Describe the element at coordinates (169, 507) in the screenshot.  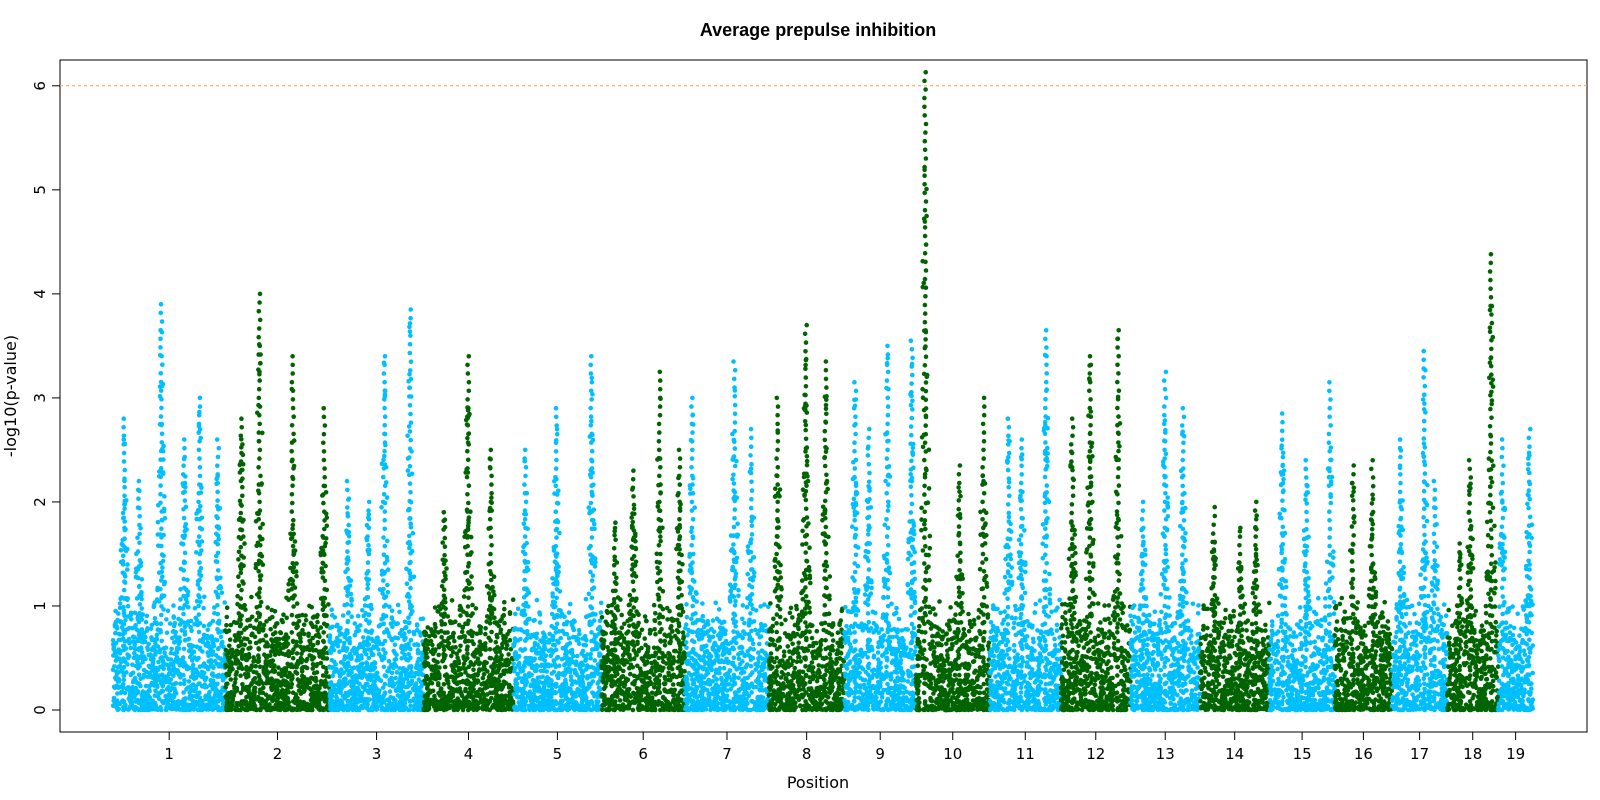
I see `chromosome-1-points` at that location.